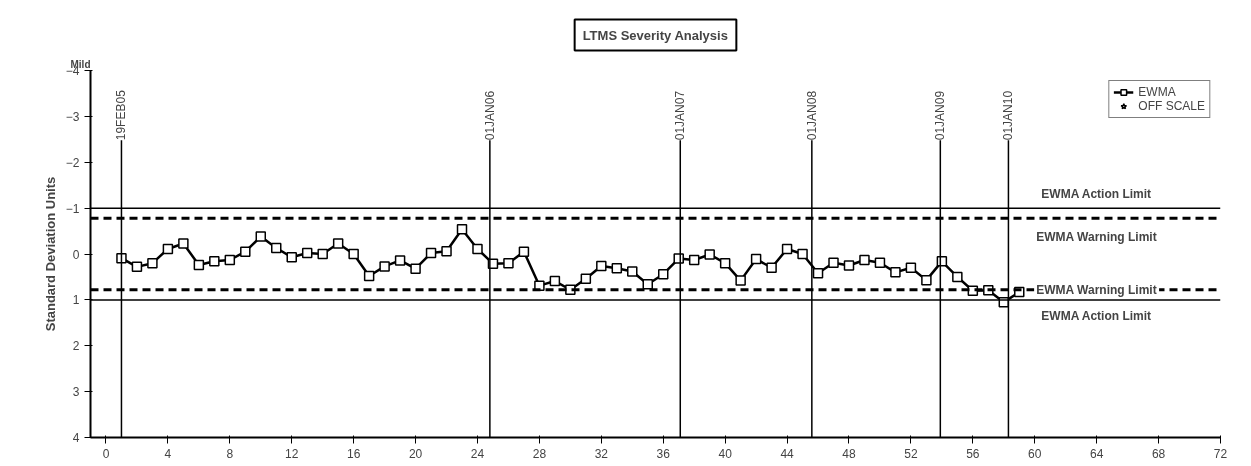 This screenshot has width=1251, height=466. Describe the element at coordinates (655, 35) in the screenshot. I see `chart-title: LTMS Severity Analysis` at that location.